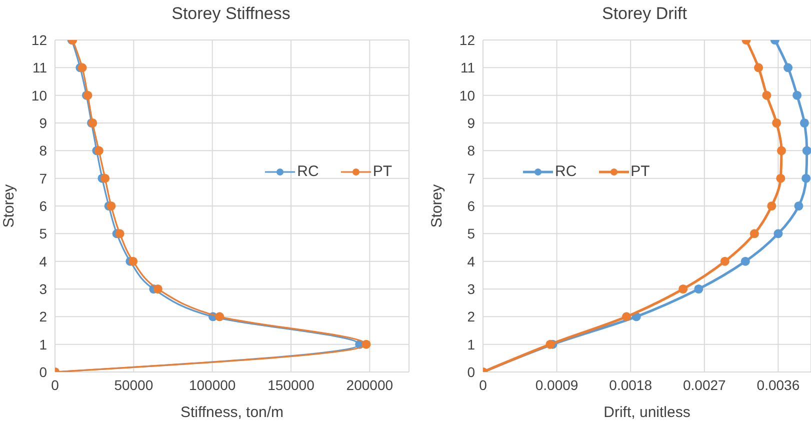 The width and height of the screenshot is (811, 448). I want to click on x-tick-label: 0.0009, so click(556, 384).